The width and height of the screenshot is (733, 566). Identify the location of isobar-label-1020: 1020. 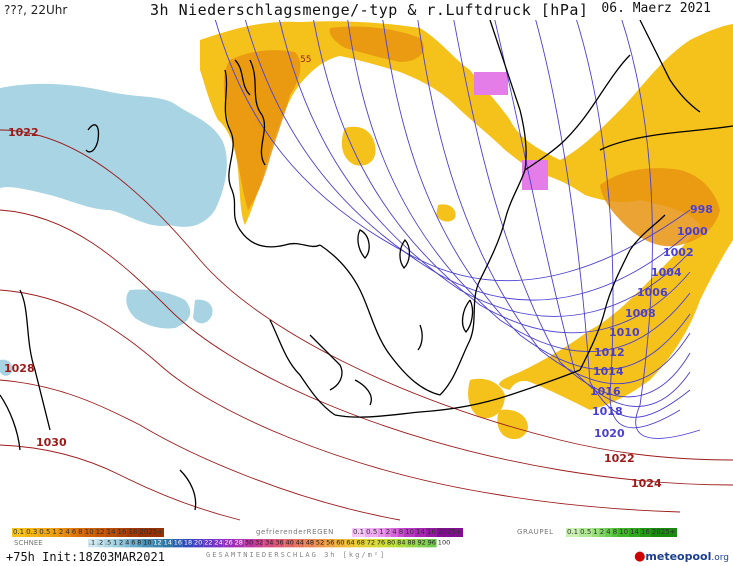
(609, 433).